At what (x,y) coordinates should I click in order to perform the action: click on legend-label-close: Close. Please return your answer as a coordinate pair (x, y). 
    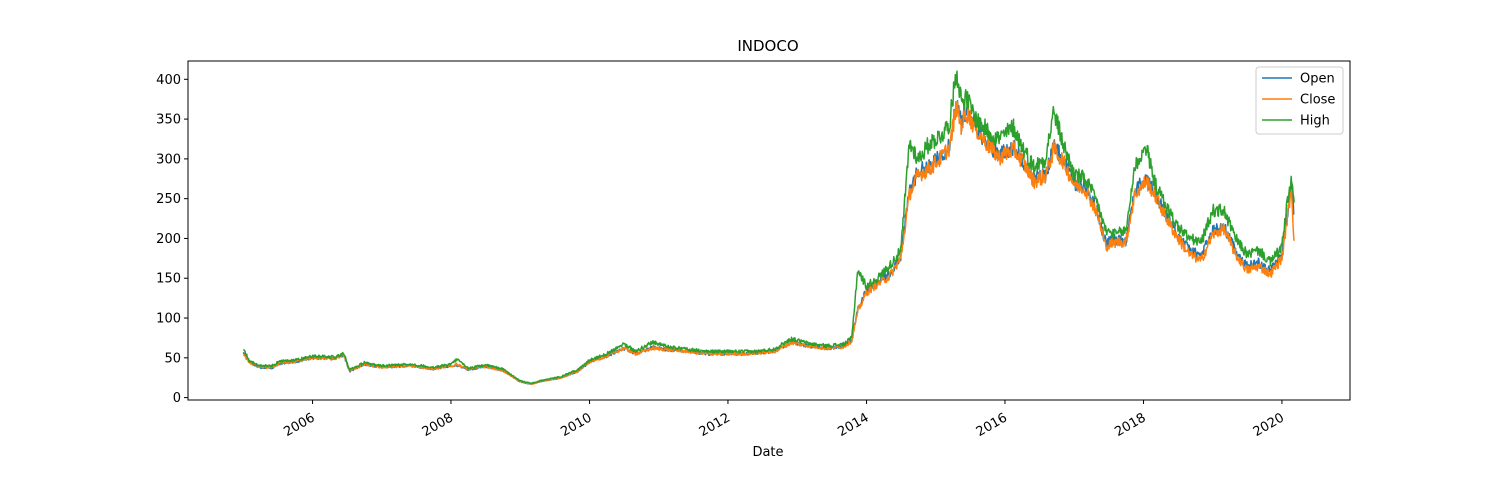
    Looking at the image, I should click on (1317, 100).